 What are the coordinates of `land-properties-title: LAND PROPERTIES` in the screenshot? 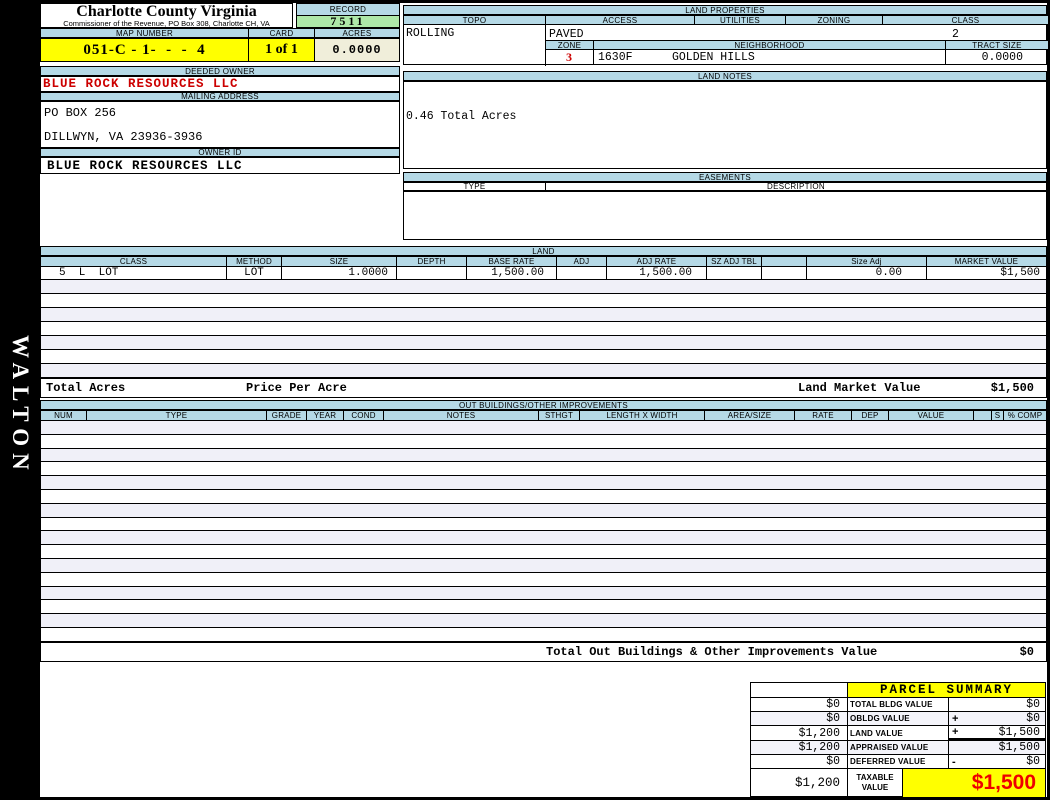 It's located at (725, 10).